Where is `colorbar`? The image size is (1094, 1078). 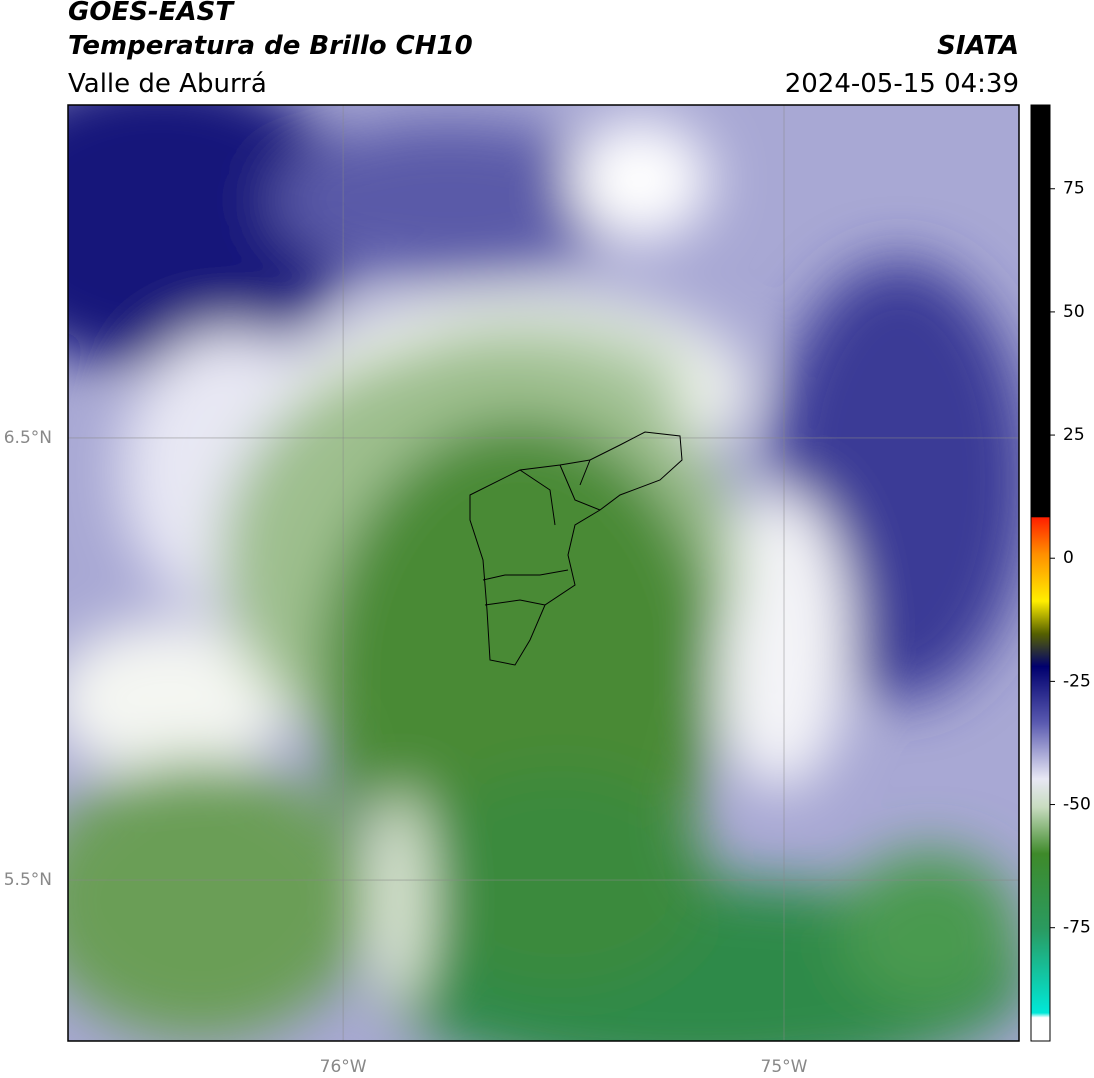
colorbar is located at coordinates (1040, 573).